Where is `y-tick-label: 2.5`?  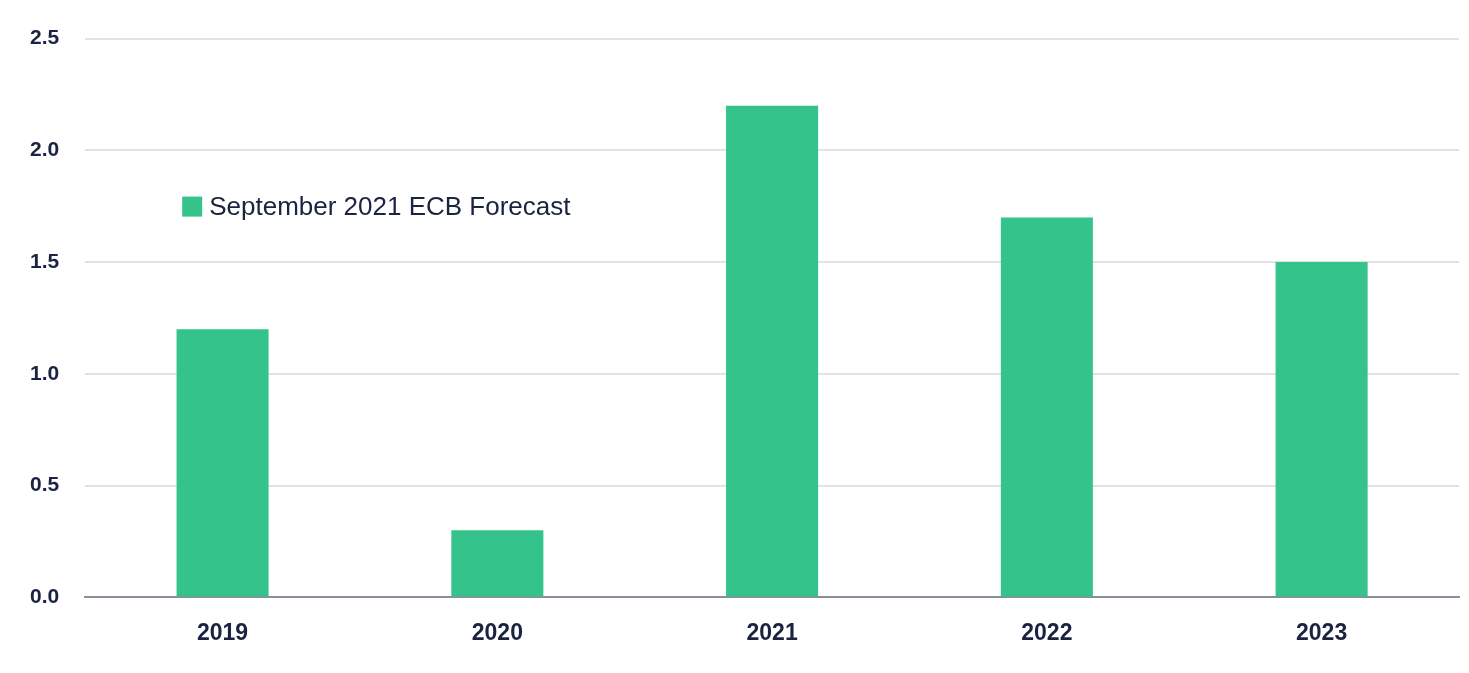
y-tick-label: 2.5 is located at coordinates (44, 37).